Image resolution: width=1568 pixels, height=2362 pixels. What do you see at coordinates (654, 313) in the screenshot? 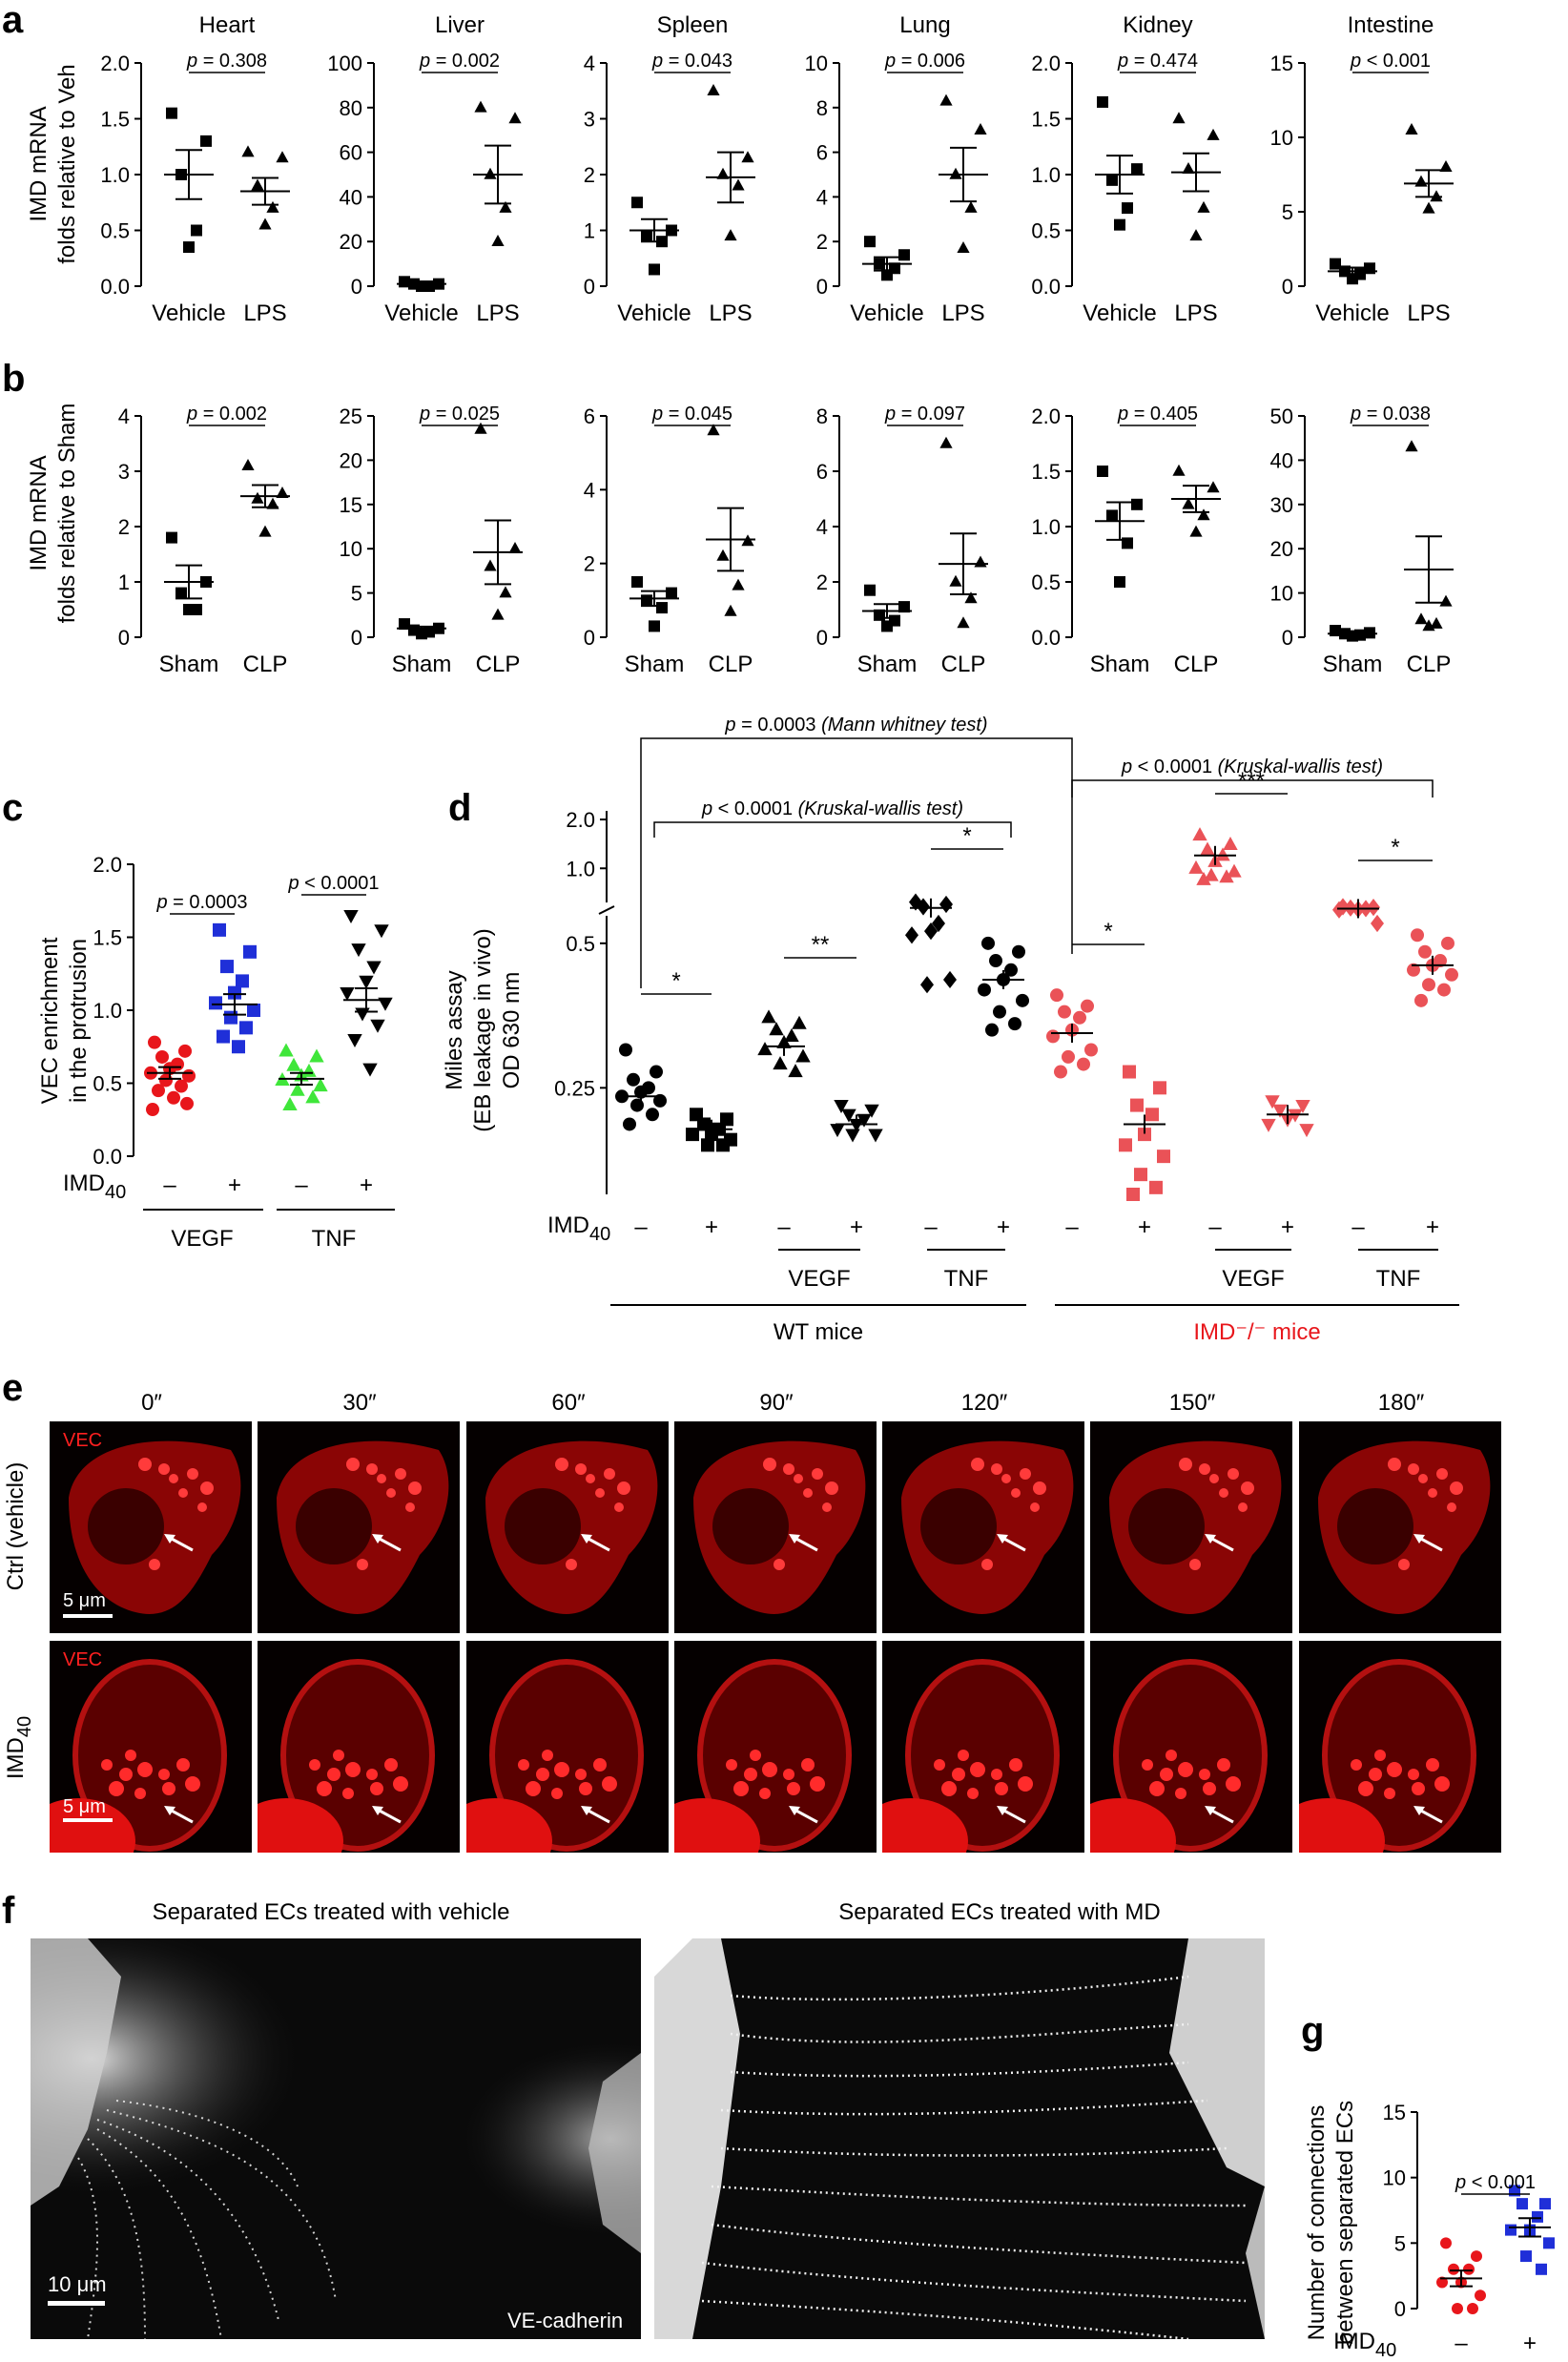
I see `x-category-label: Vehicle` at bounding box center [654, 313].